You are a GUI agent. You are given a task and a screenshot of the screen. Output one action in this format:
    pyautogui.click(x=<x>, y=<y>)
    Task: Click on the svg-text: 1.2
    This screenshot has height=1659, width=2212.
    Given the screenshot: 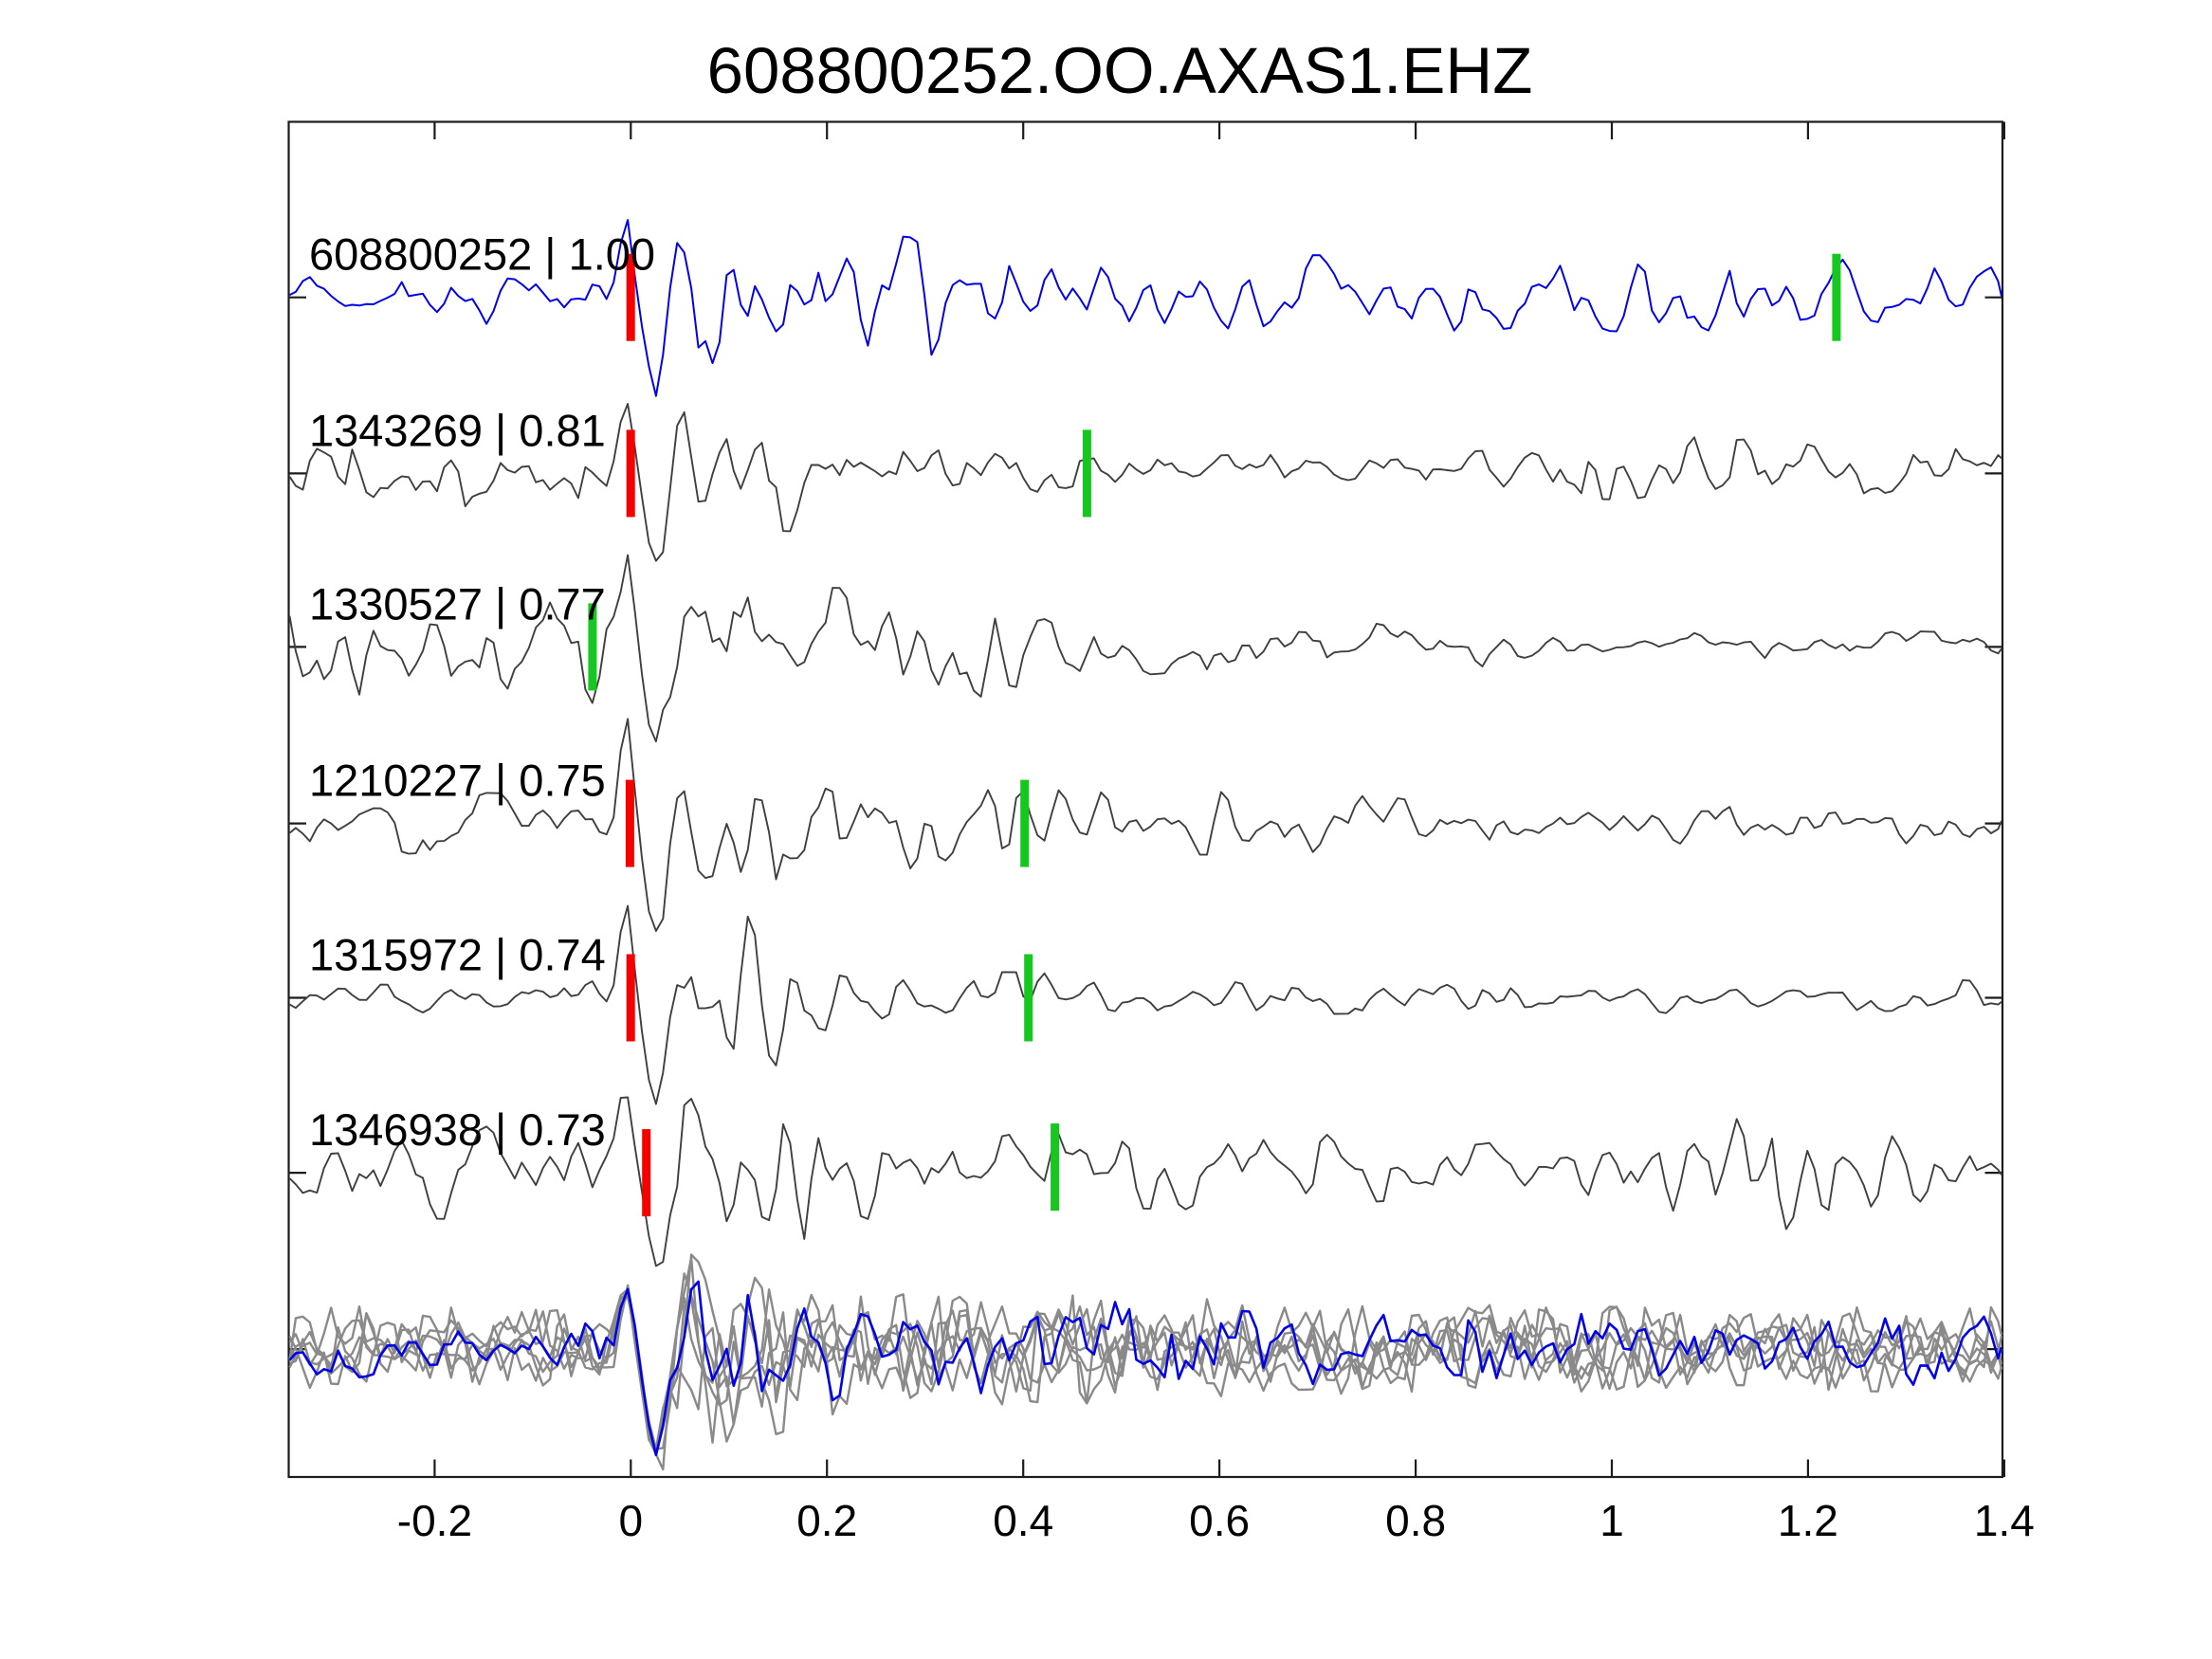 What is the action you would take?
    pyautogui.click(x=1808, y=1520)
    